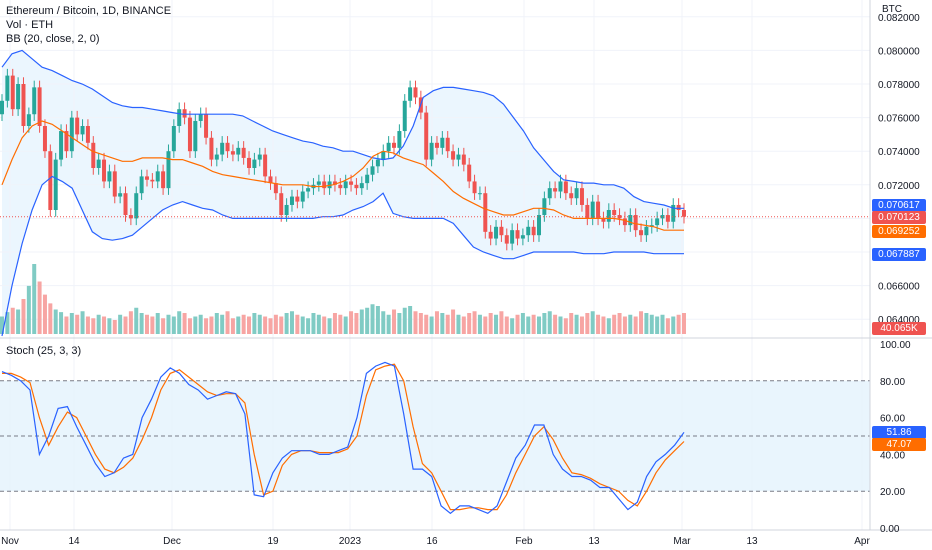 Image resolution: width=932 pixels, height=550 pixels. Describe the element at coordinates (892, 419) in the screenshot. I see `stoch-tick-label: 60.00` at that location.